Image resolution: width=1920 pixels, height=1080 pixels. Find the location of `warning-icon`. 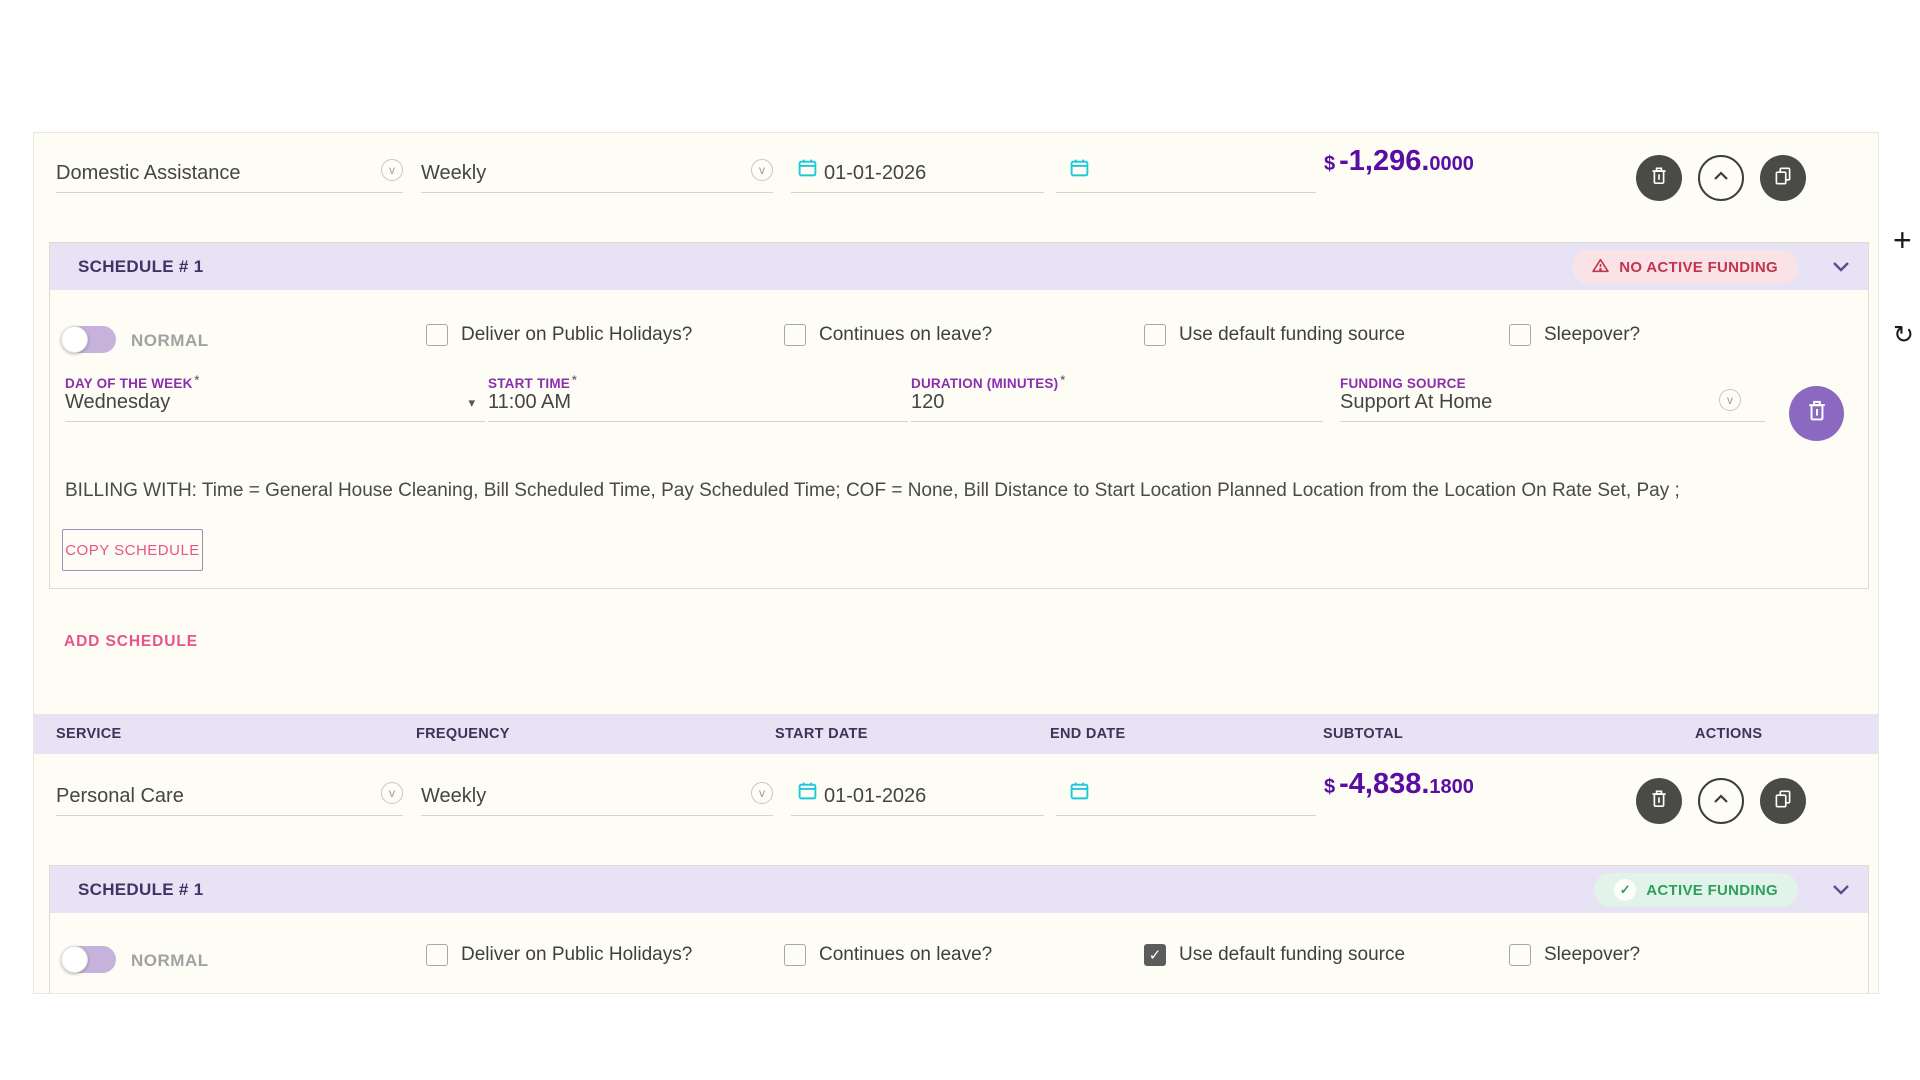

warning-icon is located at coordinates (1601, 267).